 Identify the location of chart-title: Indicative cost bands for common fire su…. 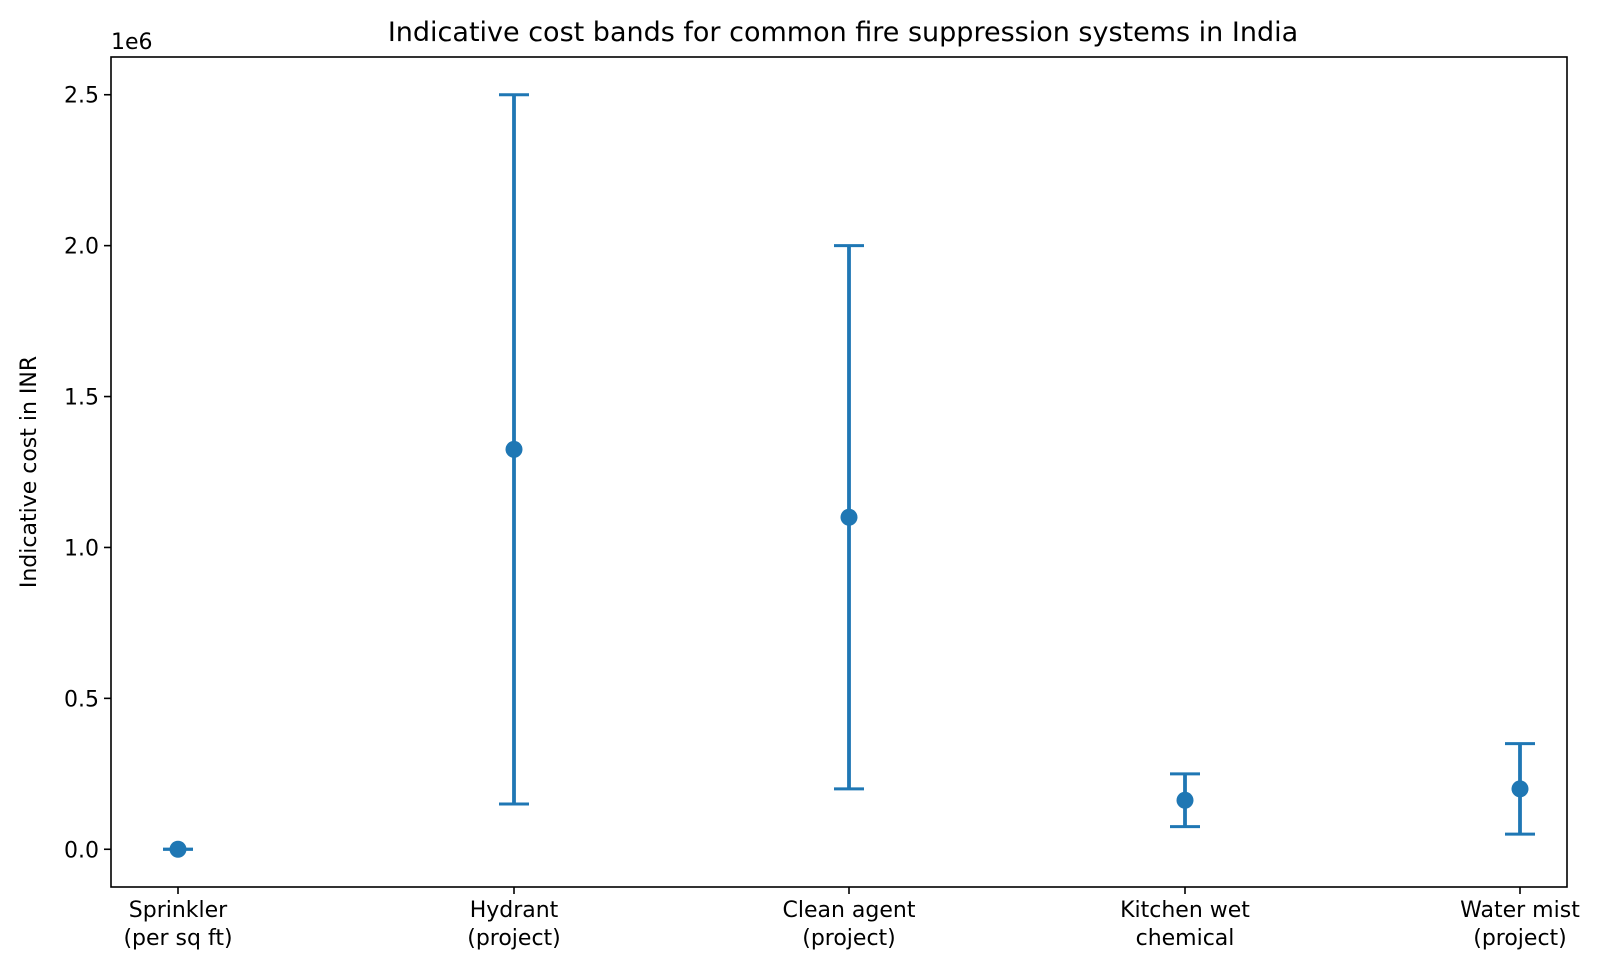
(843, 32).